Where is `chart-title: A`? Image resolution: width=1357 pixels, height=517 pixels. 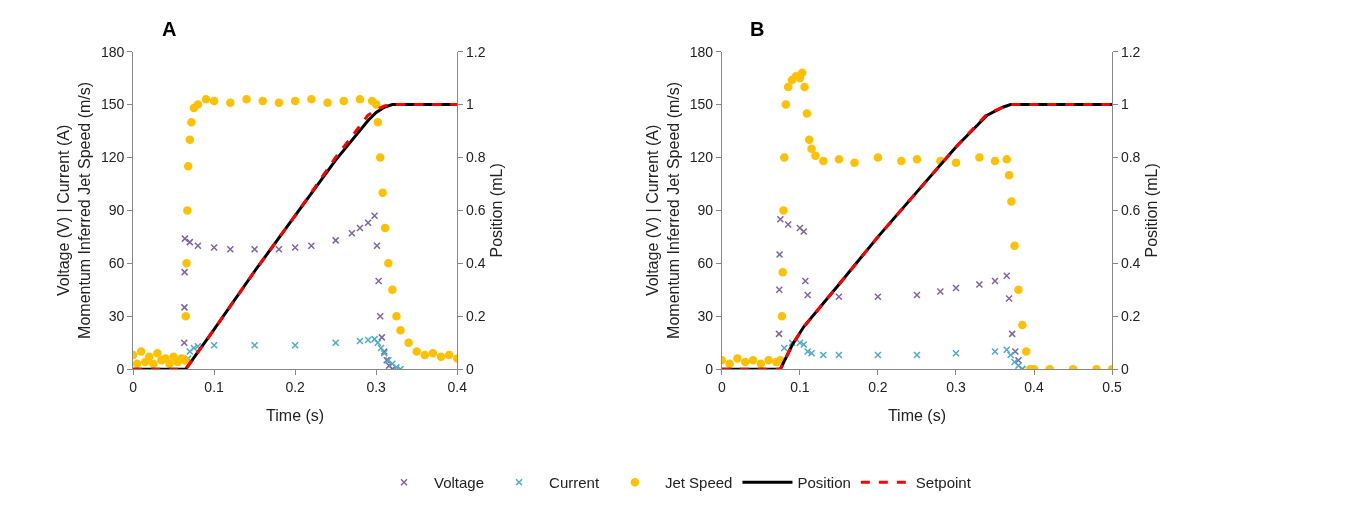 chart-title: A is located at coordinates (169, 29).